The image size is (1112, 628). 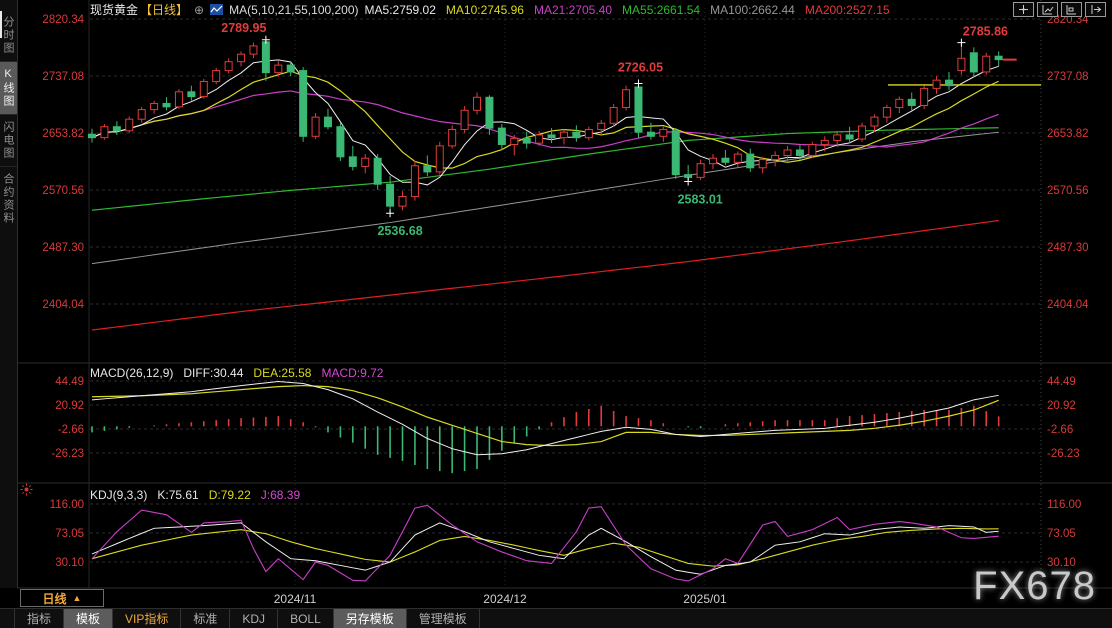 What do you see at coordinates (700, 199) in the screenshot?
I see `svg-text: 2583.01` at bounding box center [700, 199].